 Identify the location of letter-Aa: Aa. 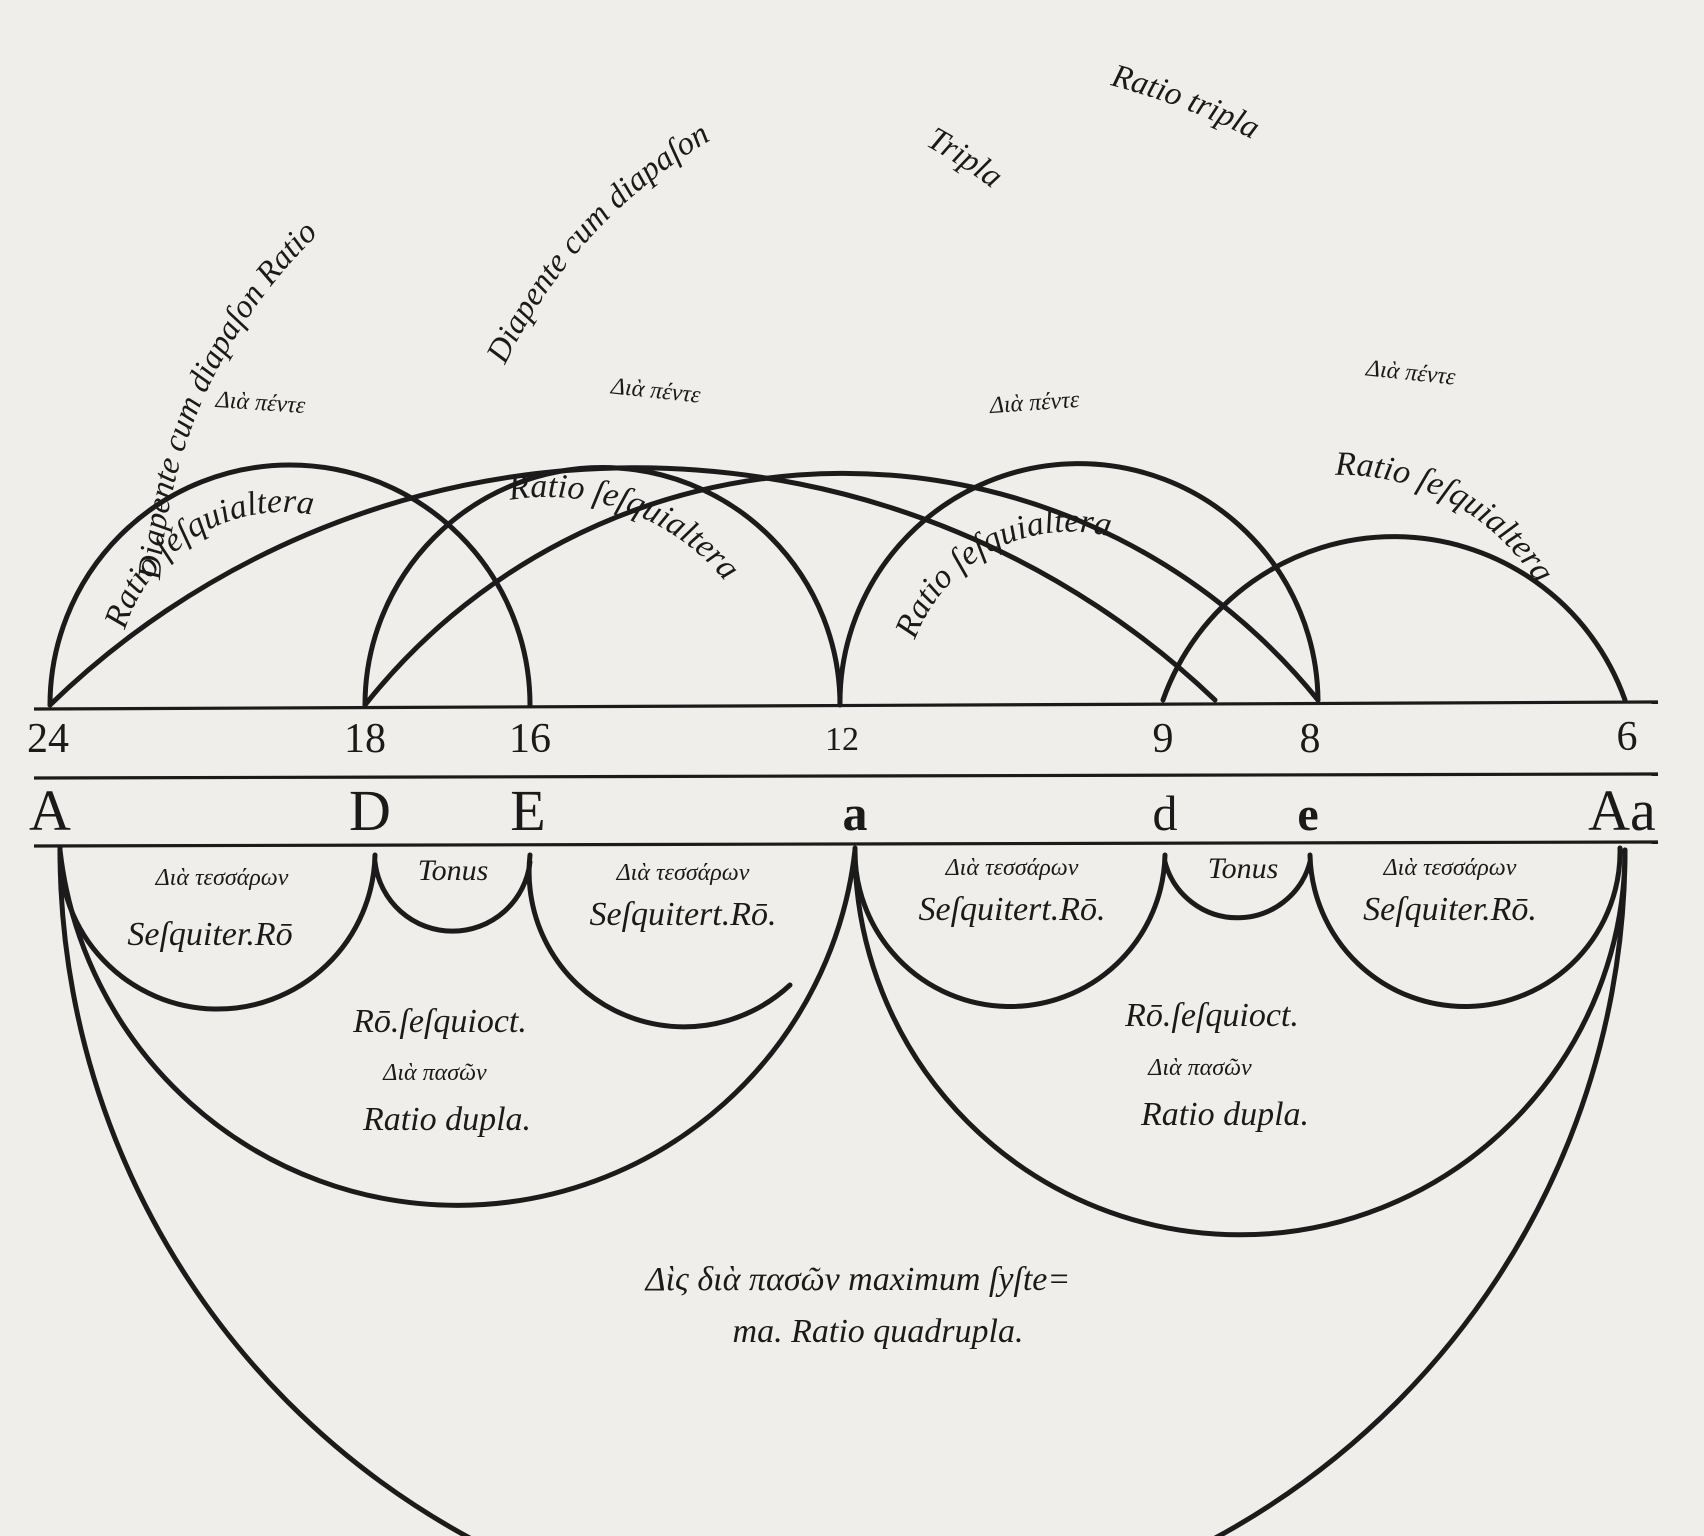
(1622, 810).